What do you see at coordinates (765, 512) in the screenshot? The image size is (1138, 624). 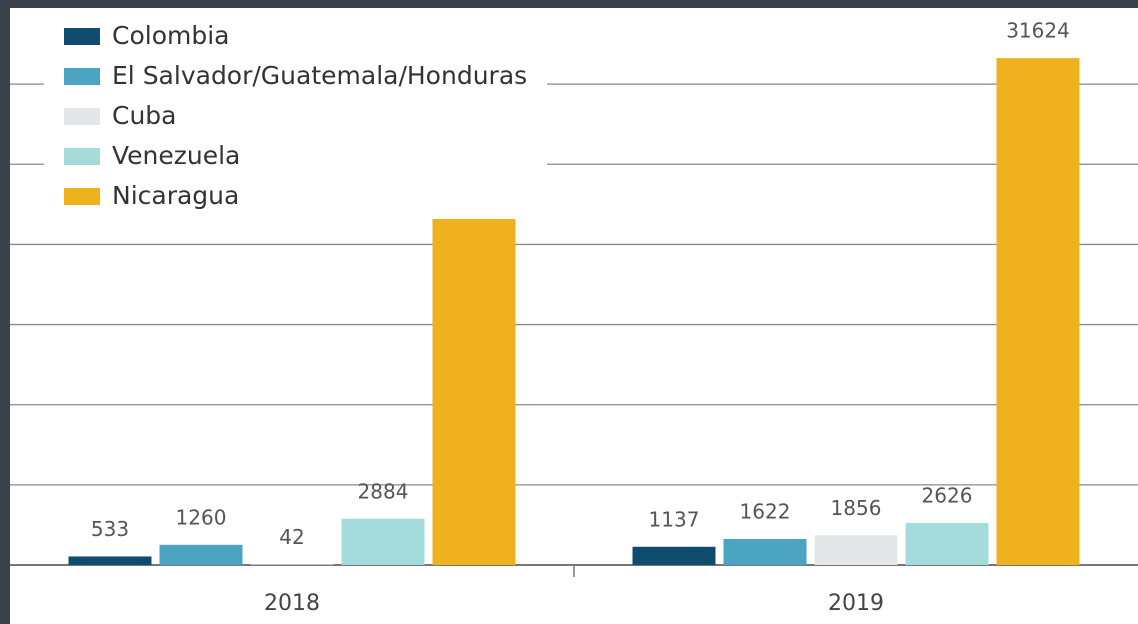 I see `value-label: 1622` at bounding box center [765, 512].